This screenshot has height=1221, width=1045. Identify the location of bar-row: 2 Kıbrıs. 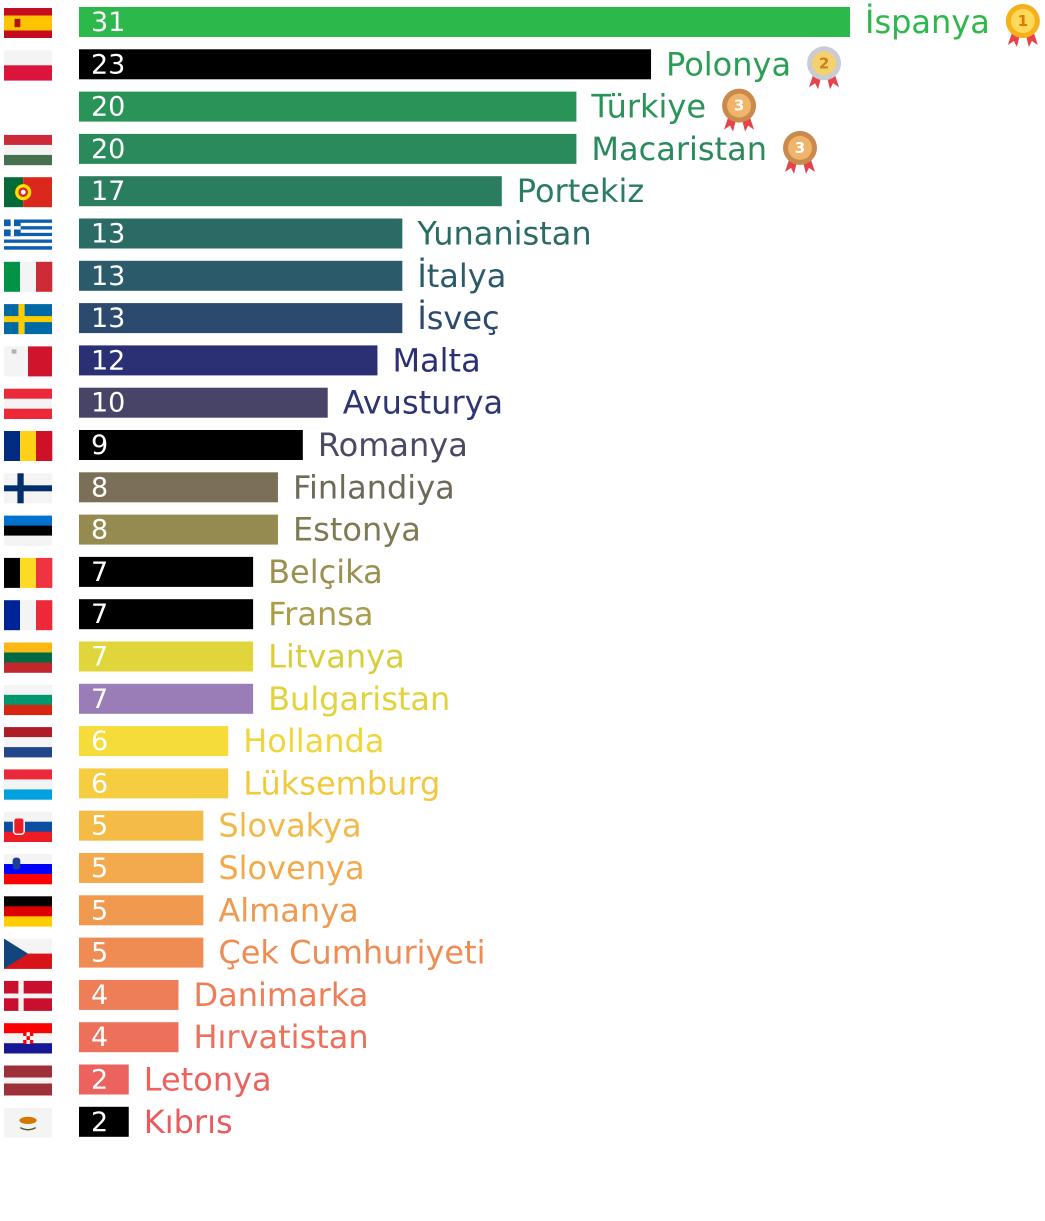
(118, 1122).